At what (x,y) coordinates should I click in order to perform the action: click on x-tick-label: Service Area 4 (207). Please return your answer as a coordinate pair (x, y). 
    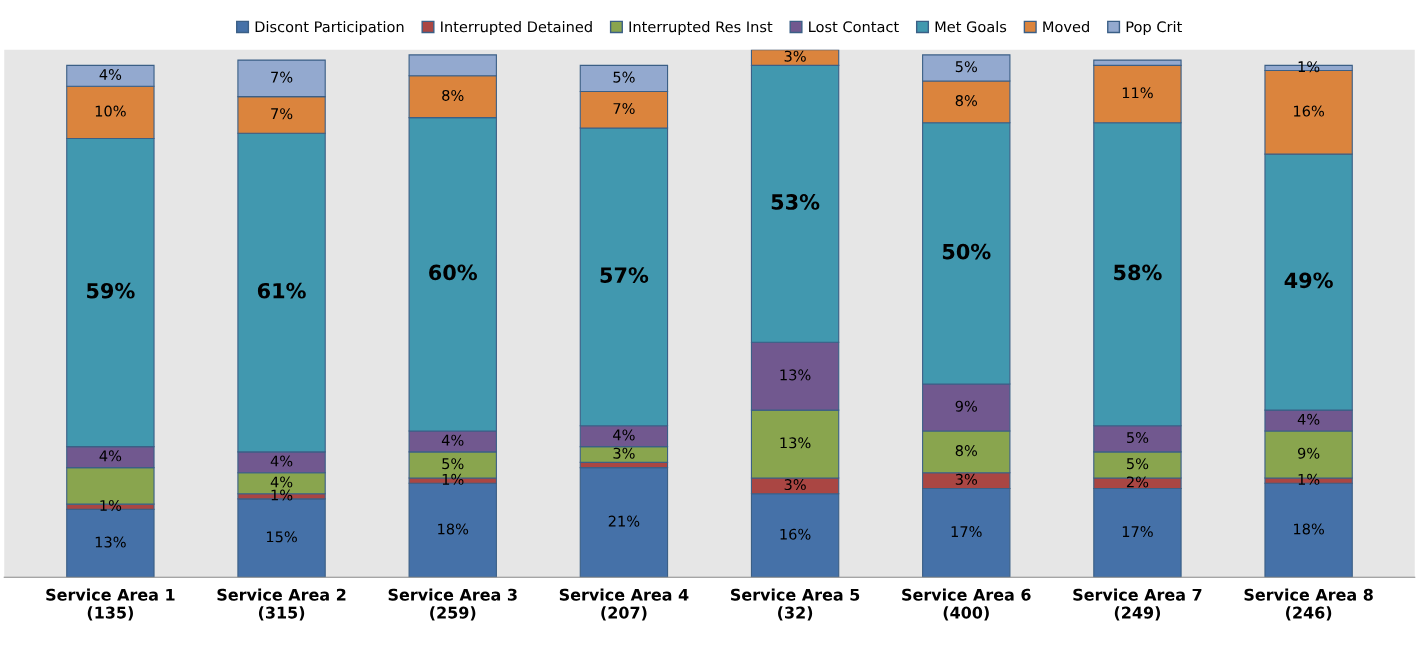
    Looking at the image, I should click on (624, 604).